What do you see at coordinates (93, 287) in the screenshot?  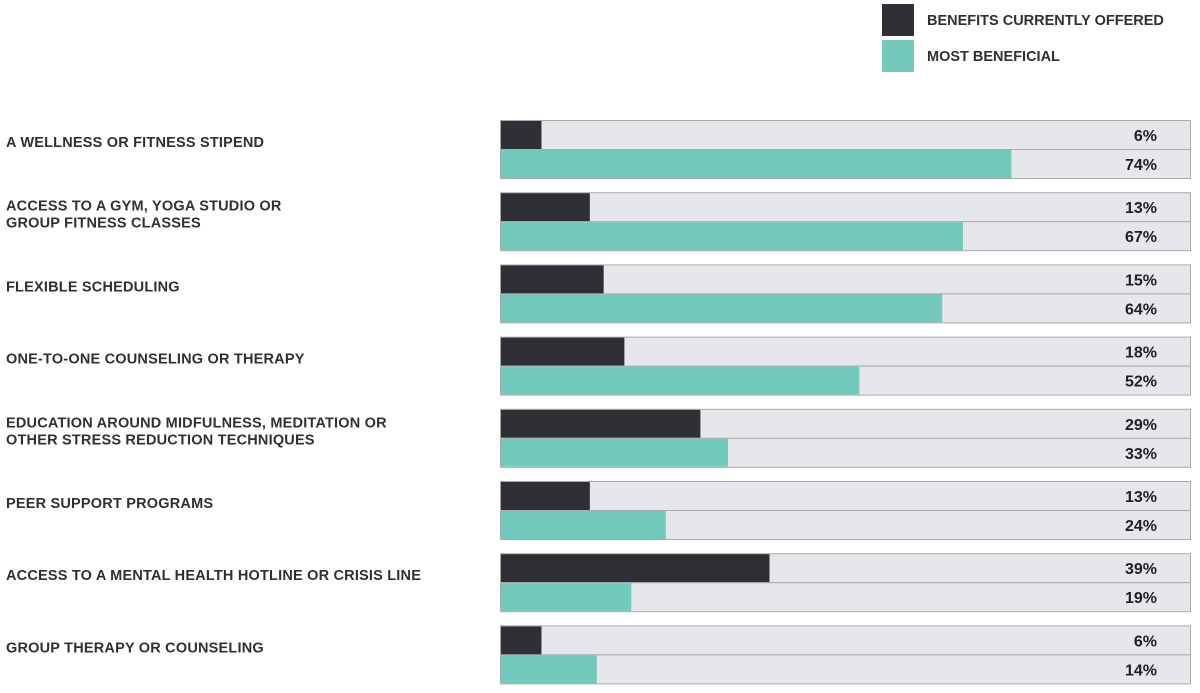 I see `category-label: FLEXIBLE SCHEDULING` at bounding box center [93, 287].